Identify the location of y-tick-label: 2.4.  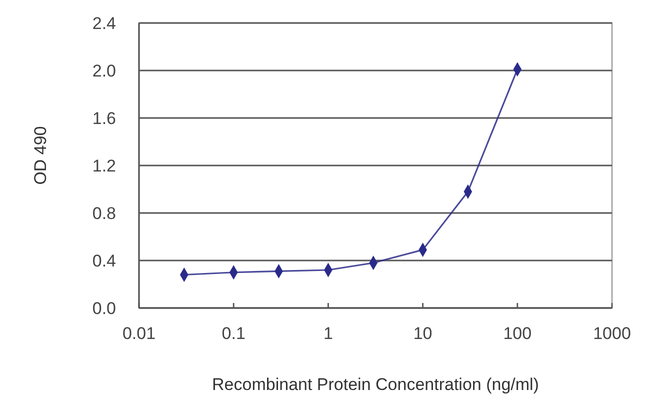
(104, 23).